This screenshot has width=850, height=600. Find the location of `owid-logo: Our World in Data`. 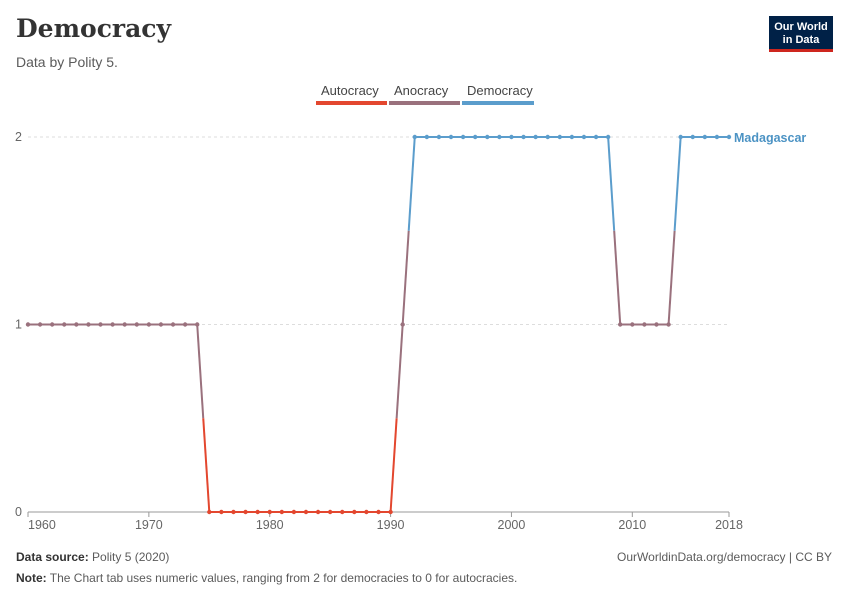

owid-logo: Our World in Data is located at coordinates (801, 34).